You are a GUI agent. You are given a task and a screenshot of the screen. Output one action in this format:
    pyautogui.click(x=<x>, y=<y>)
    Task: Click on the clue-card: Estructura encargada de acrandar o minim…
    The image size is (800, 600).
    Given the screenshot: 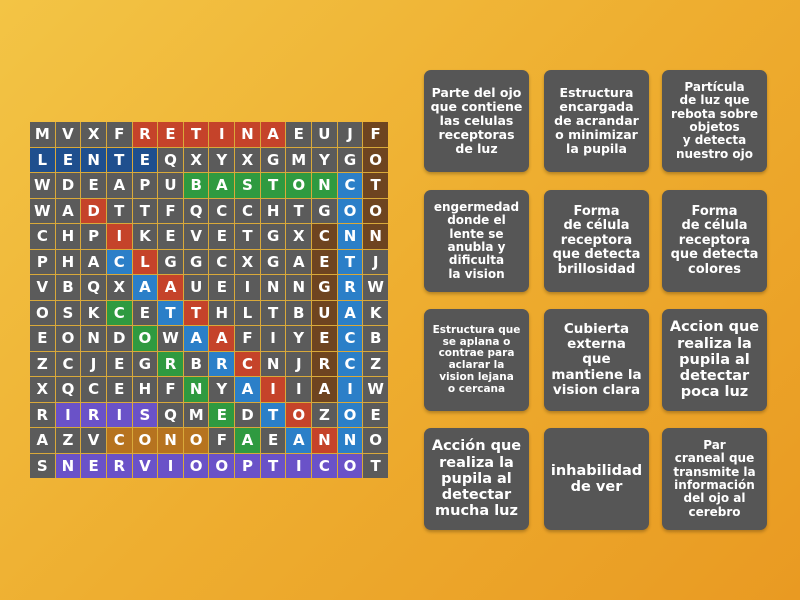 What is the action you would take?
    pyautogui.click(x=596, y=121)
    